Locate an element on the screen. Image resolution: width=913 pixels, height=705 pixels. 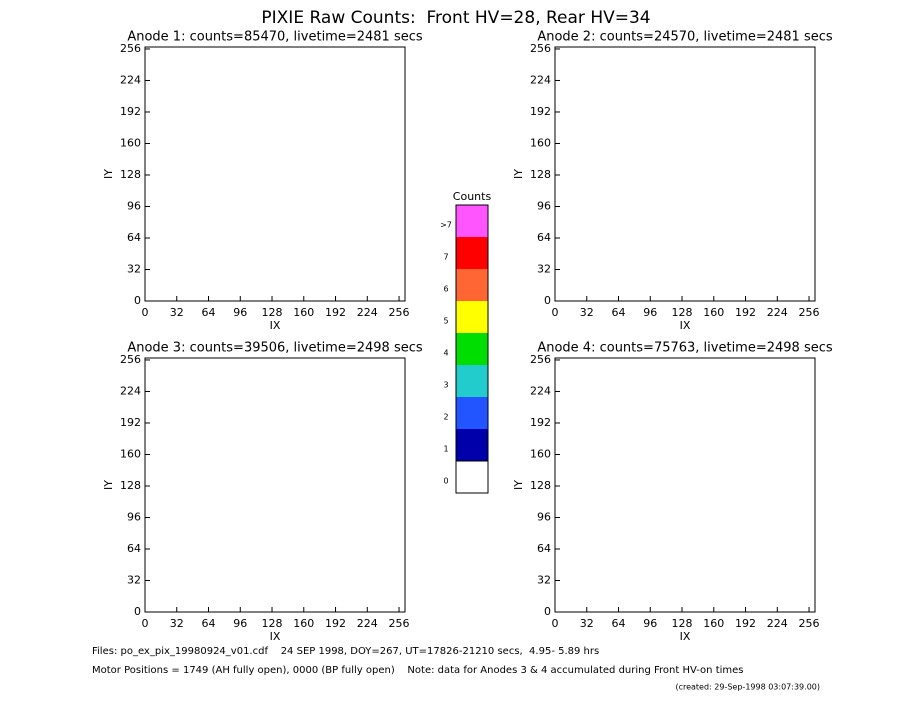
colorbar-label: 2 is located at coordinates (445, 417).